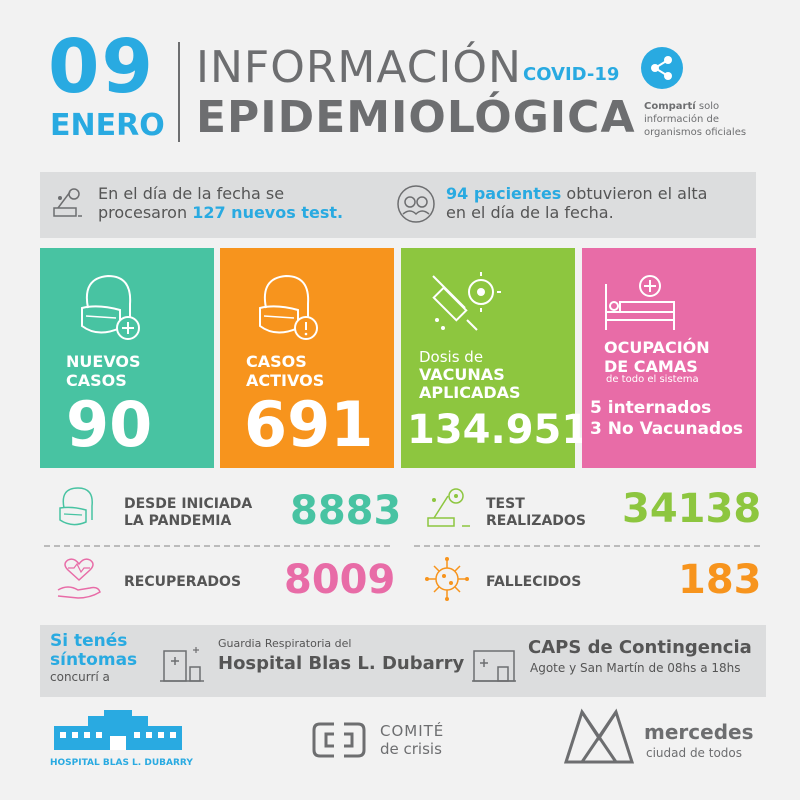 Image resolution: width=800 pixels, height=800 pixels. What do you see at coordinates (640, 647) in the screenshot?
I see `caps-big: CAPS de Contingencia` at bounding box center [640, 647].